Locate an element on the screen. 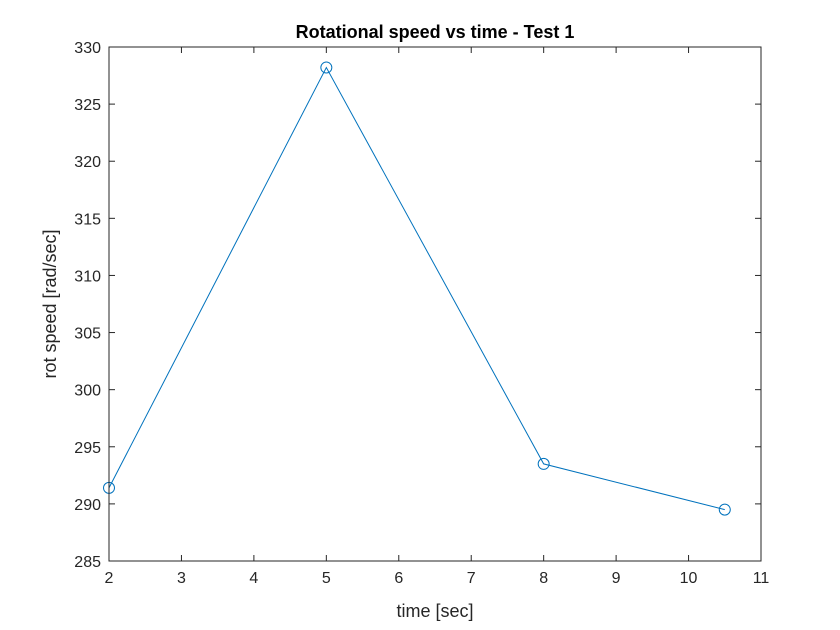 The image size is (840, 630). y-tick-label: 295 is located at coordinates (87, 448).